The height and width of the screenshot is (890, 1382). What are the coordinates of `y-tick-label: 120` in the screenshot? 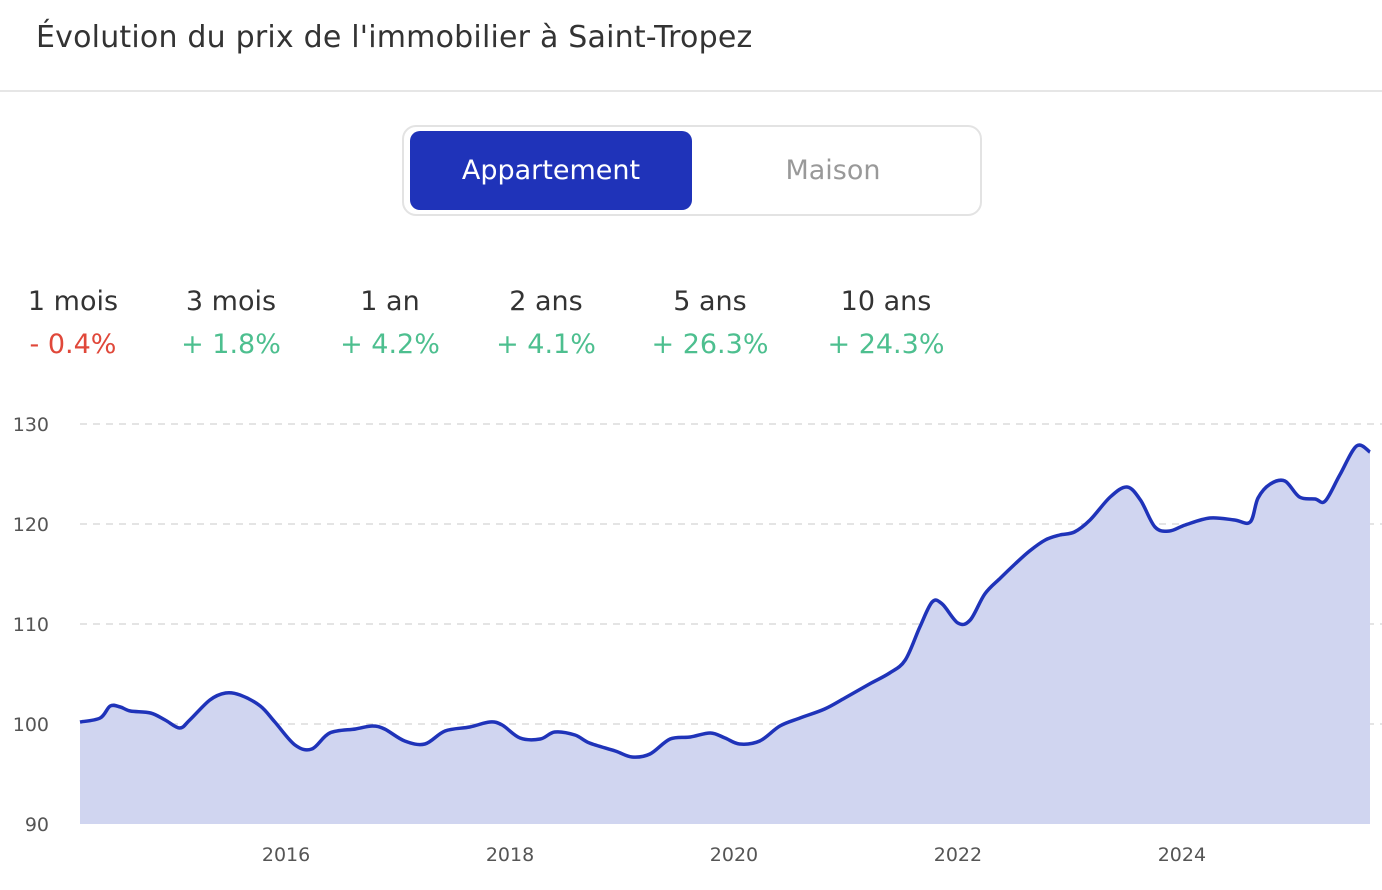 It's located at (31, 525).